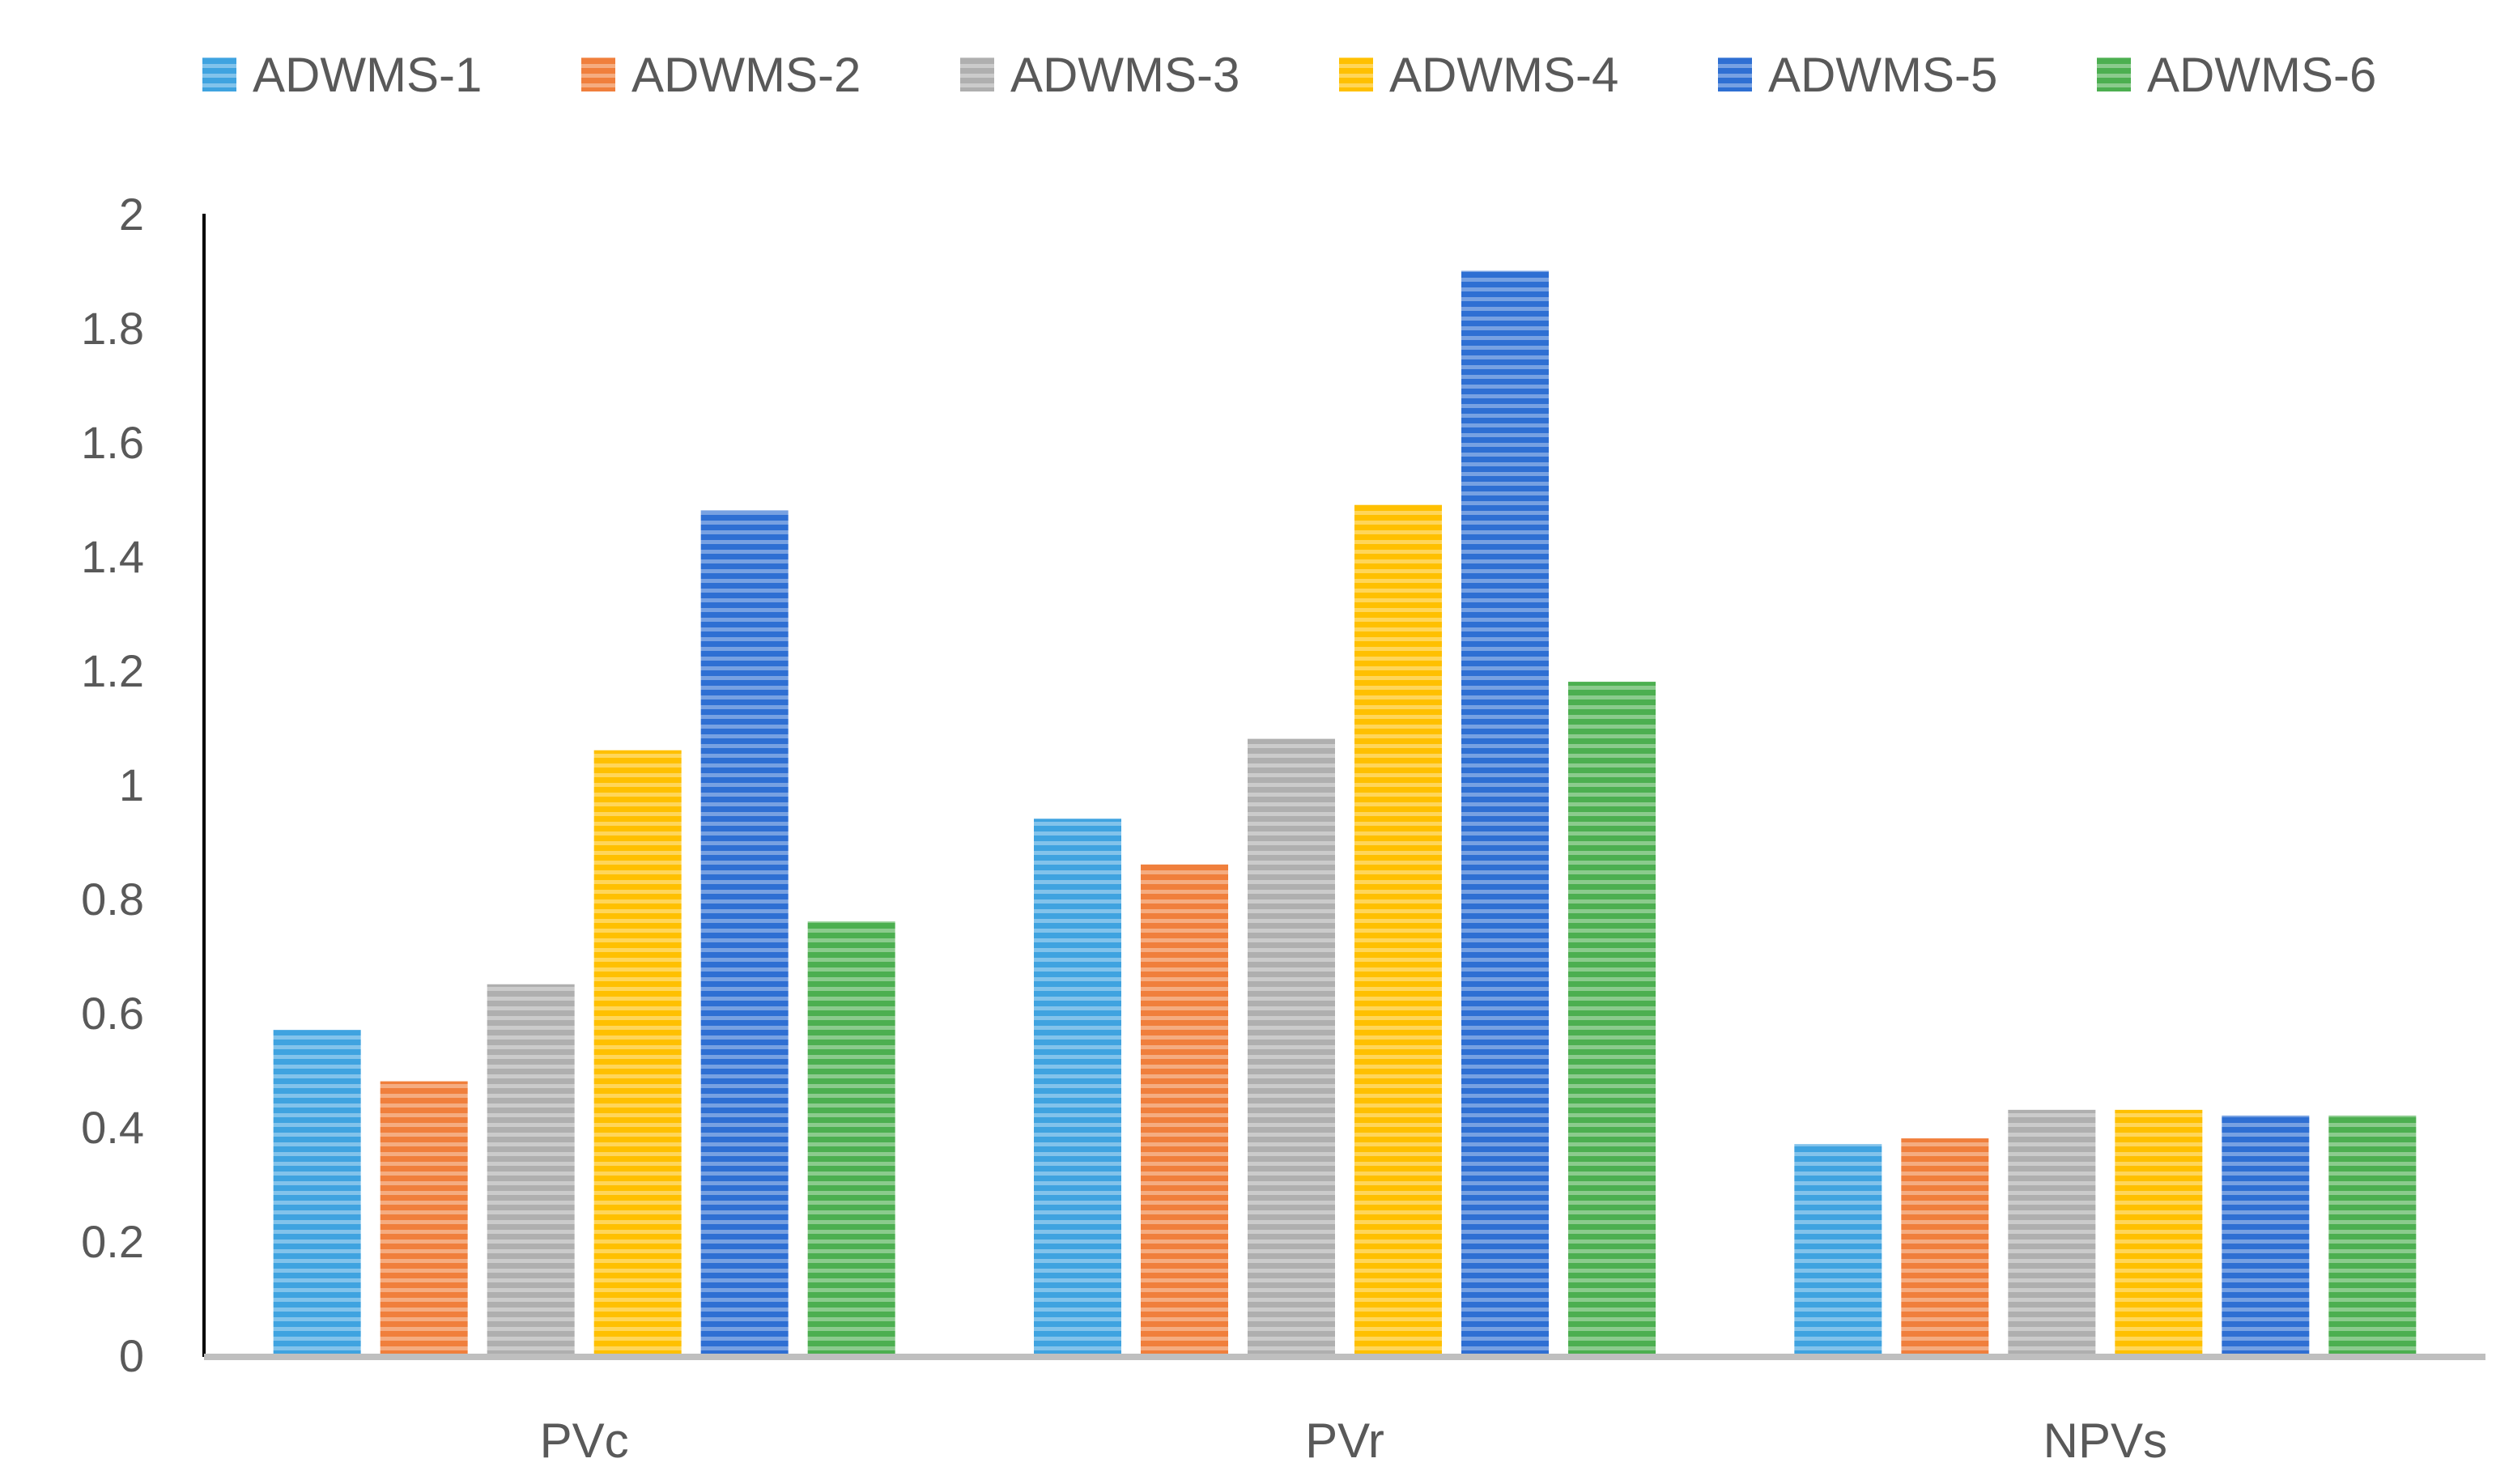 The image size is (2513, 1484). I want to click on y-tick-label: 1.2, so click(112, 670).